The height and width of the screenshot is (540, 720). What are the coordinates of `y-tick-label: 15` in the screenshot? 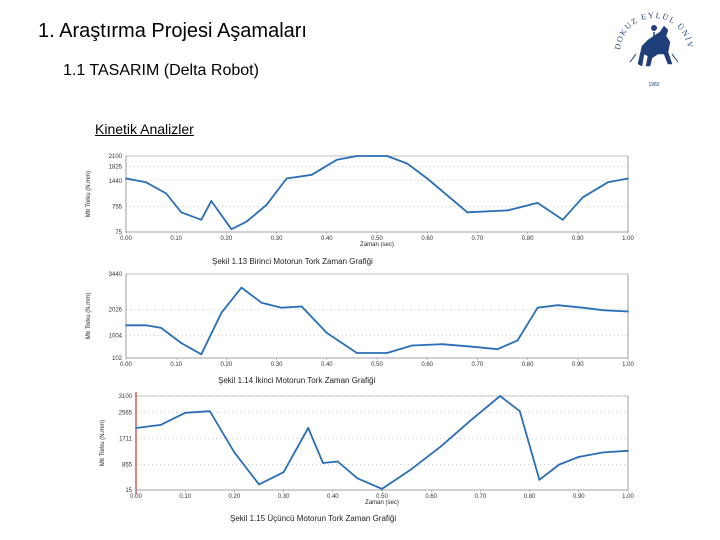 It's located at (128, 491).